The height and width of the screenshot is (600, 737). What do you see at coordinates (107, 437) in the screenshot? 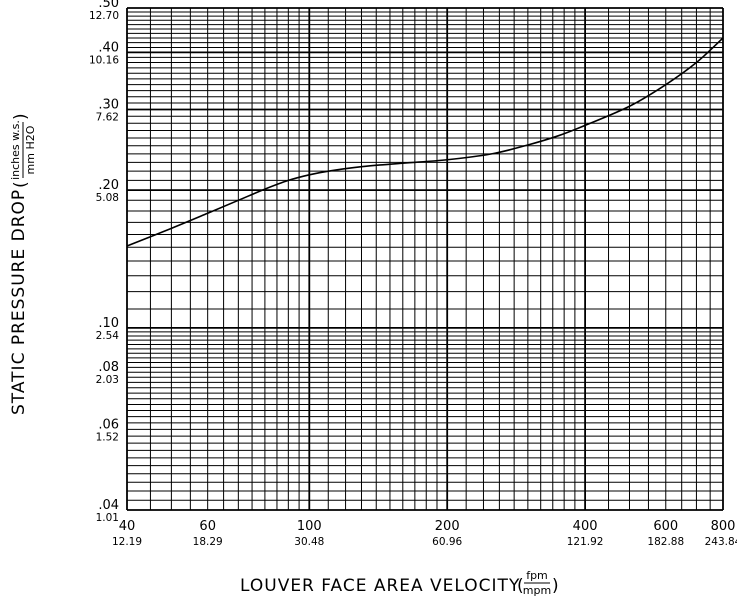
I see `y-tick-sublabel: 1.52` at bounding box center [107, 437].